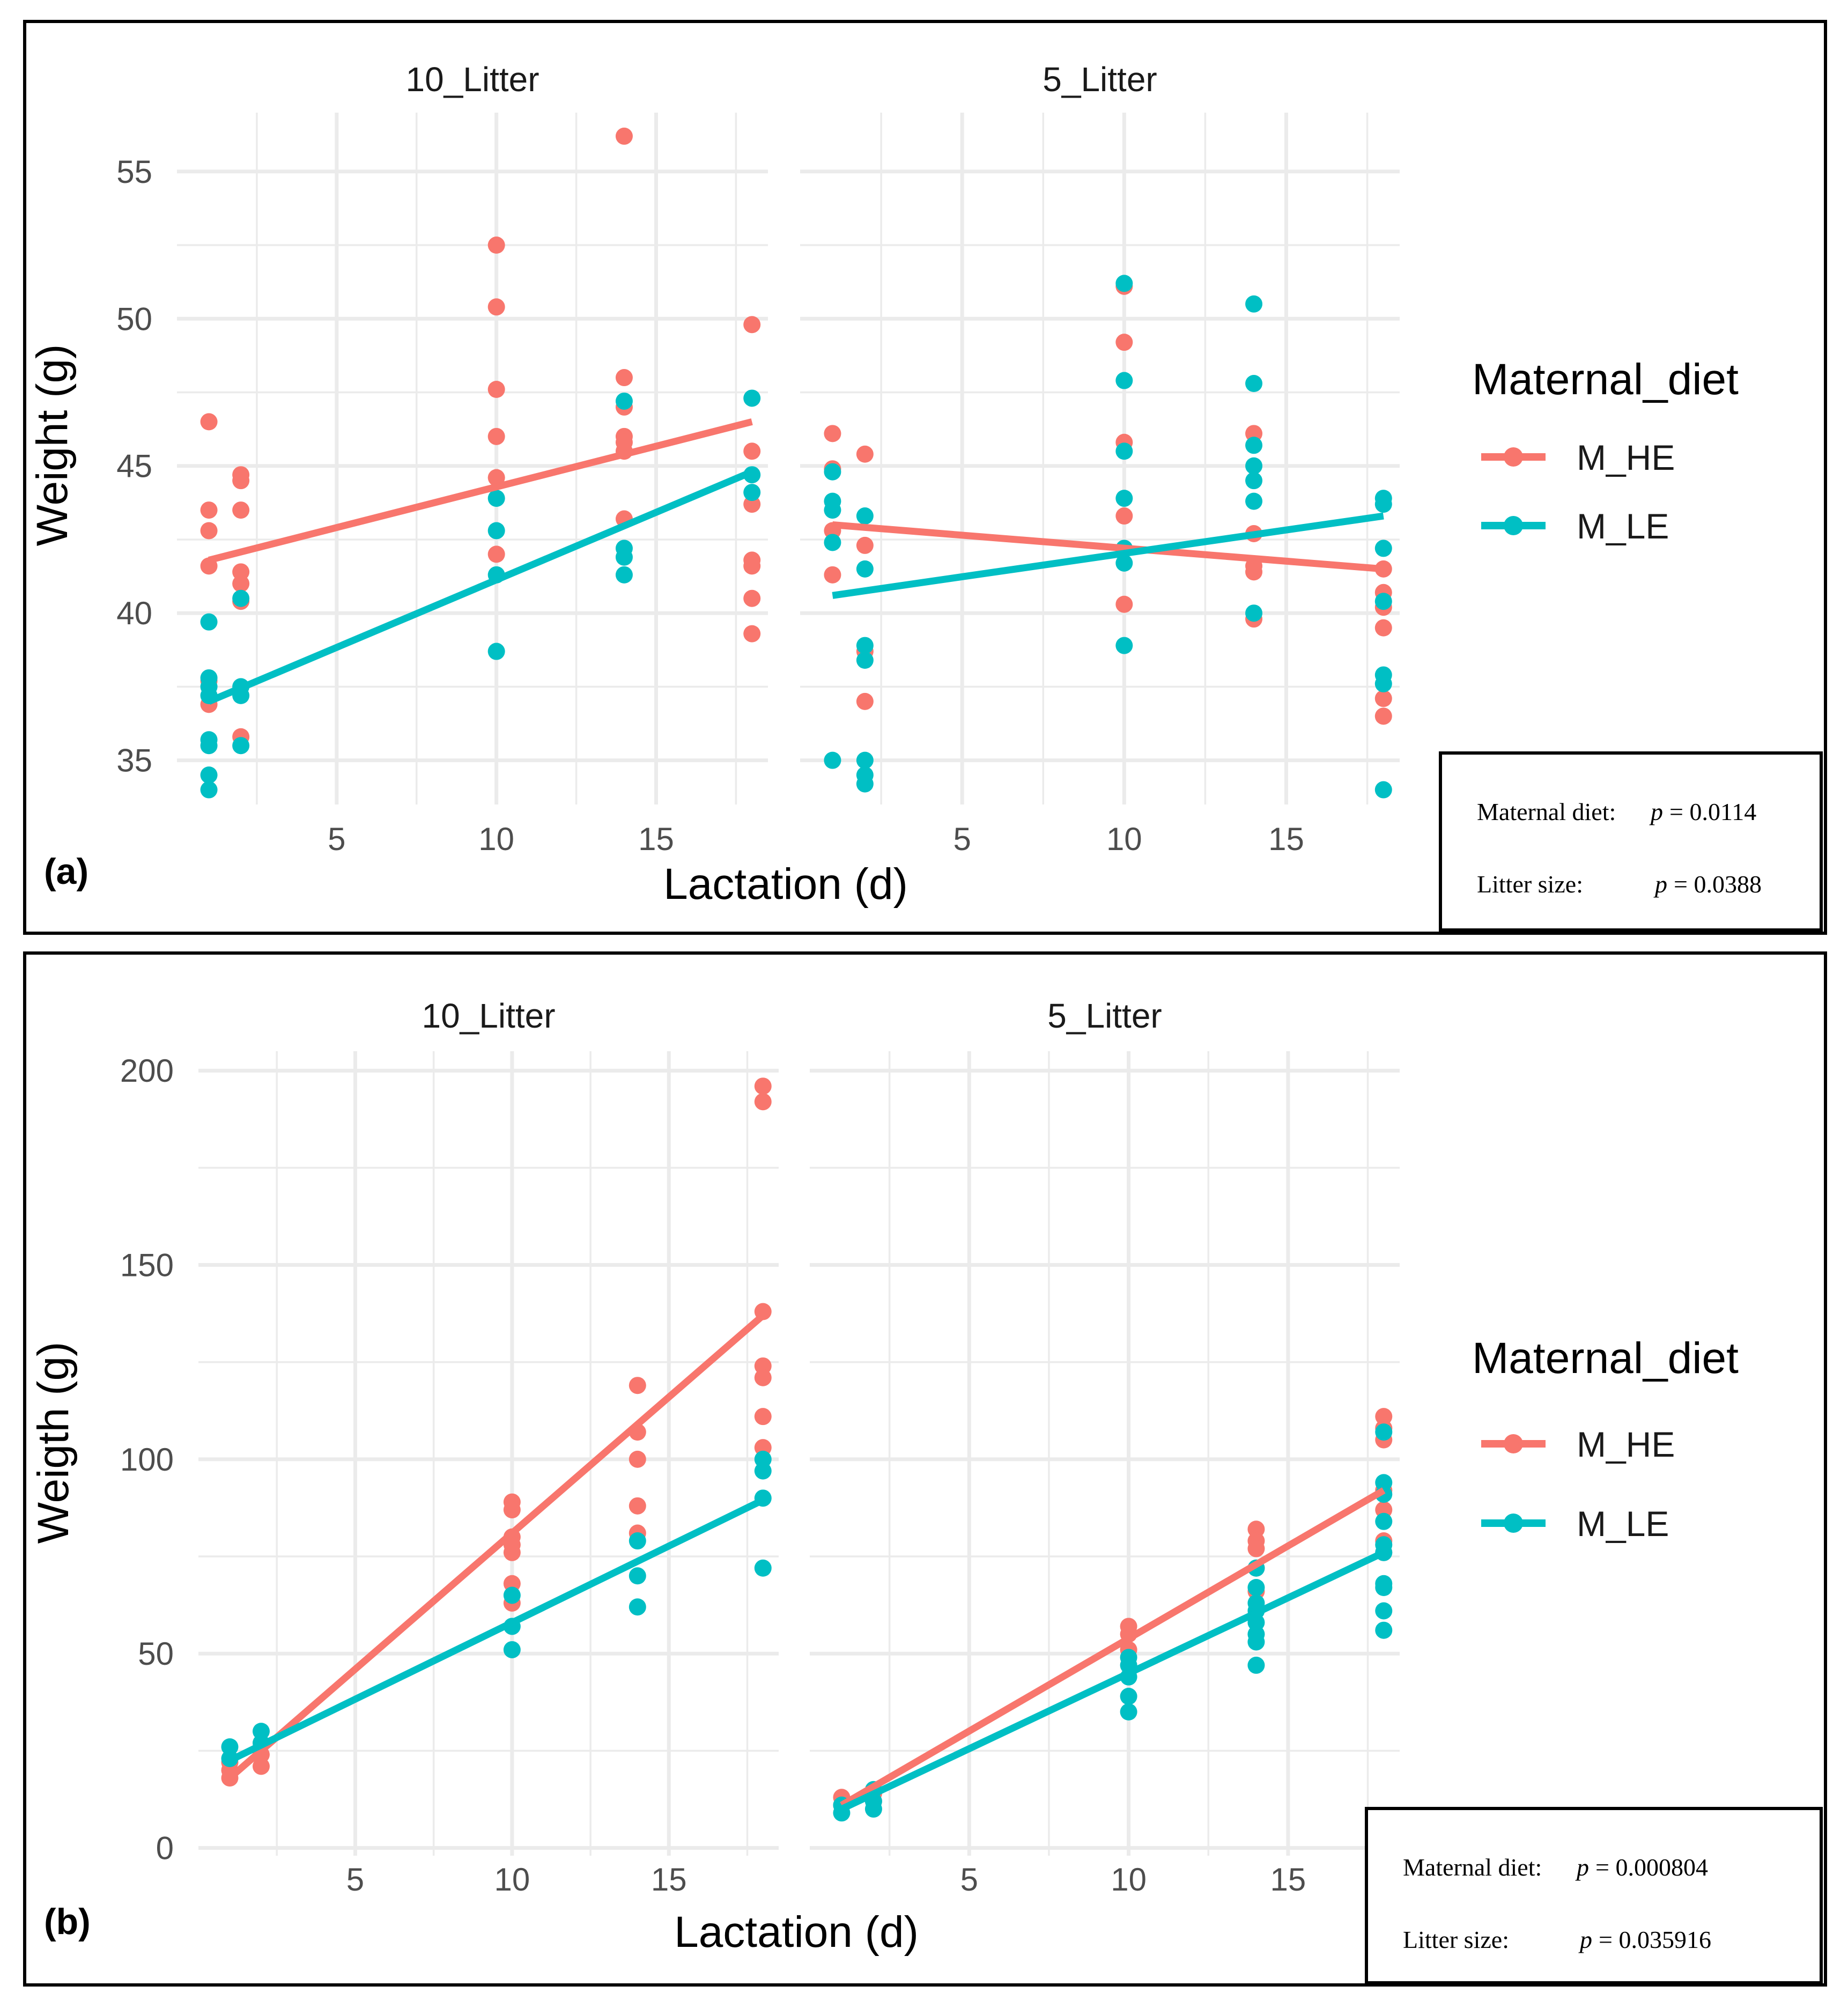  I want to click on facet-title: 10_Litter, so click(472, 79).